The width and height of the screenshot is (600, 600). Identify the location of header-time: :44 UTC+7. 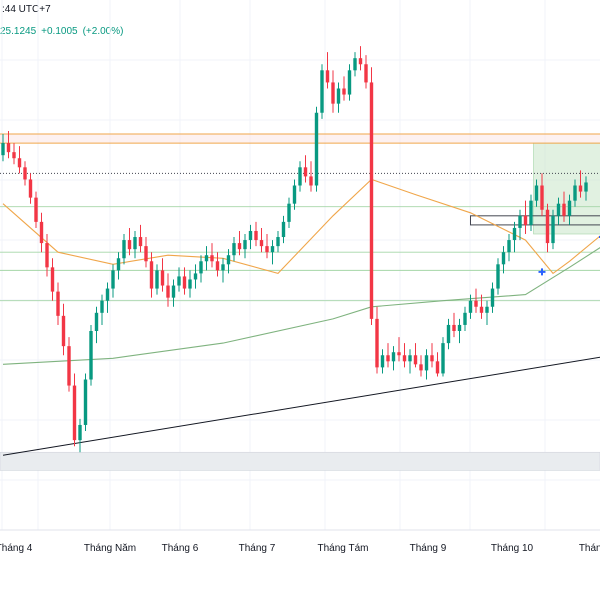
(26, 9).